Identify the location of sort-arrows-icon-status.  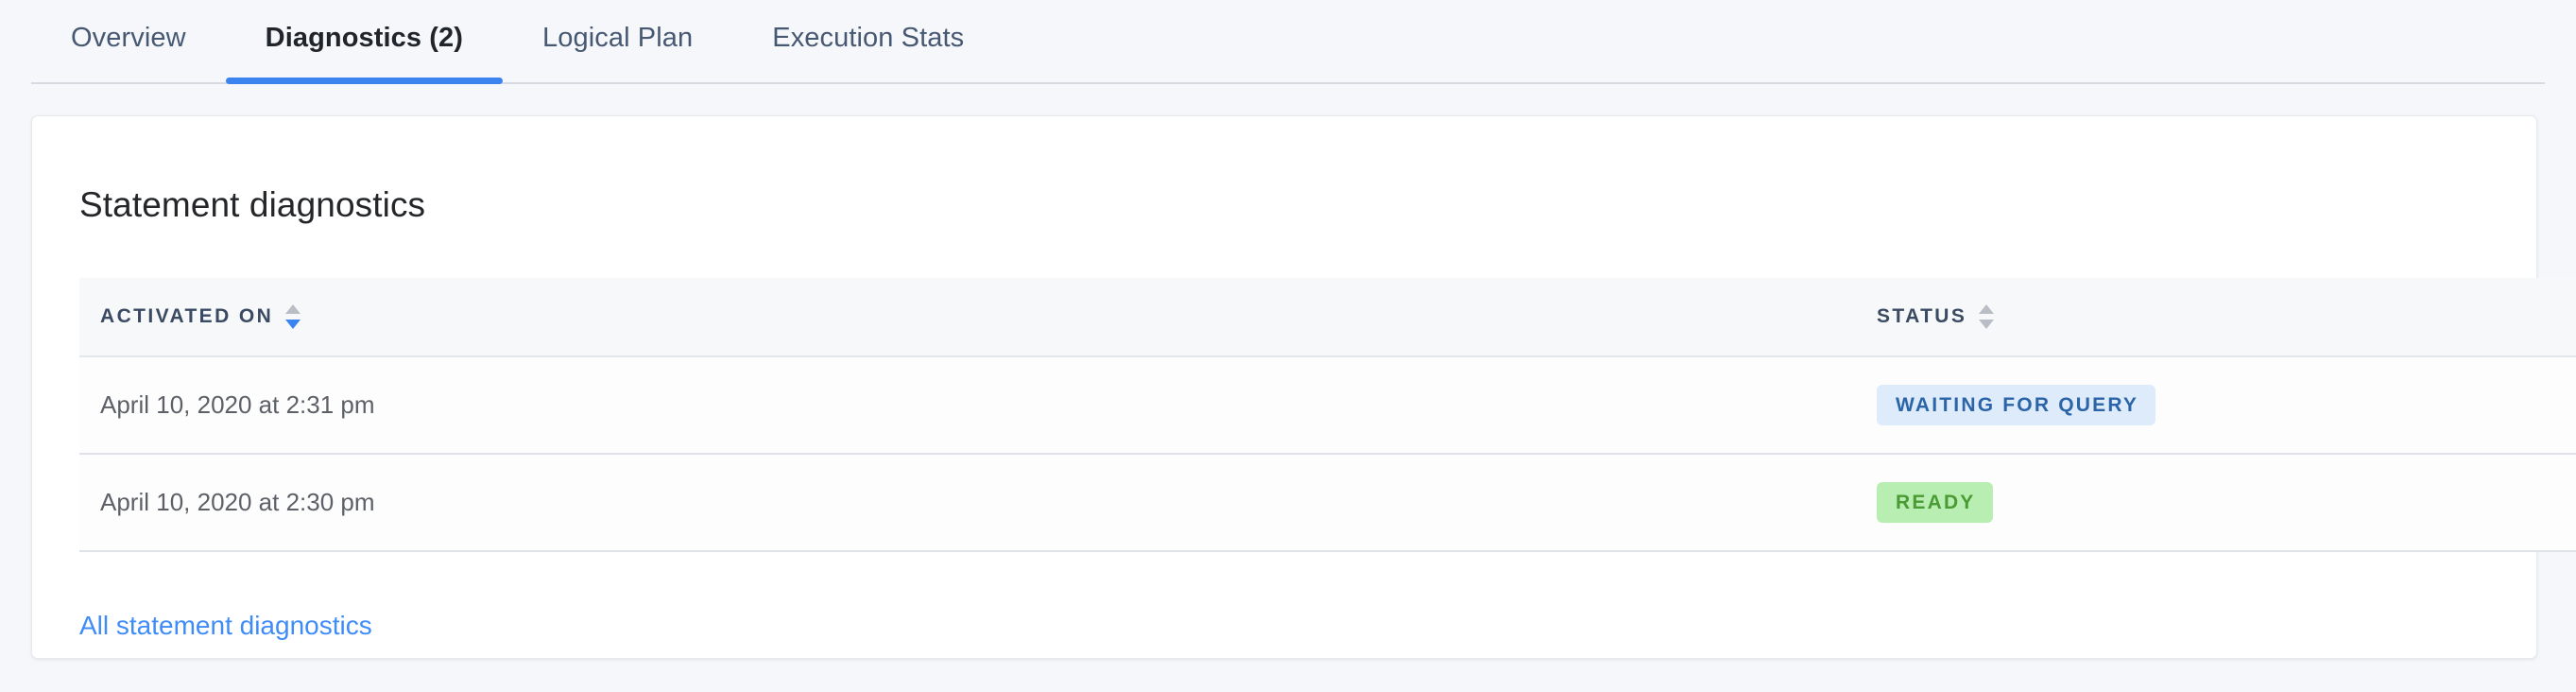
(1987, 317).